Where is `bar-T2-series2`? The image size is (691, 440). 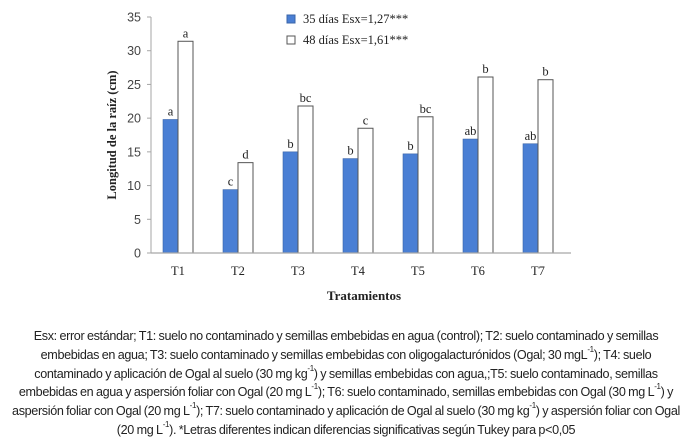
bar-T2-series2 is located at coordinates (245, 208).